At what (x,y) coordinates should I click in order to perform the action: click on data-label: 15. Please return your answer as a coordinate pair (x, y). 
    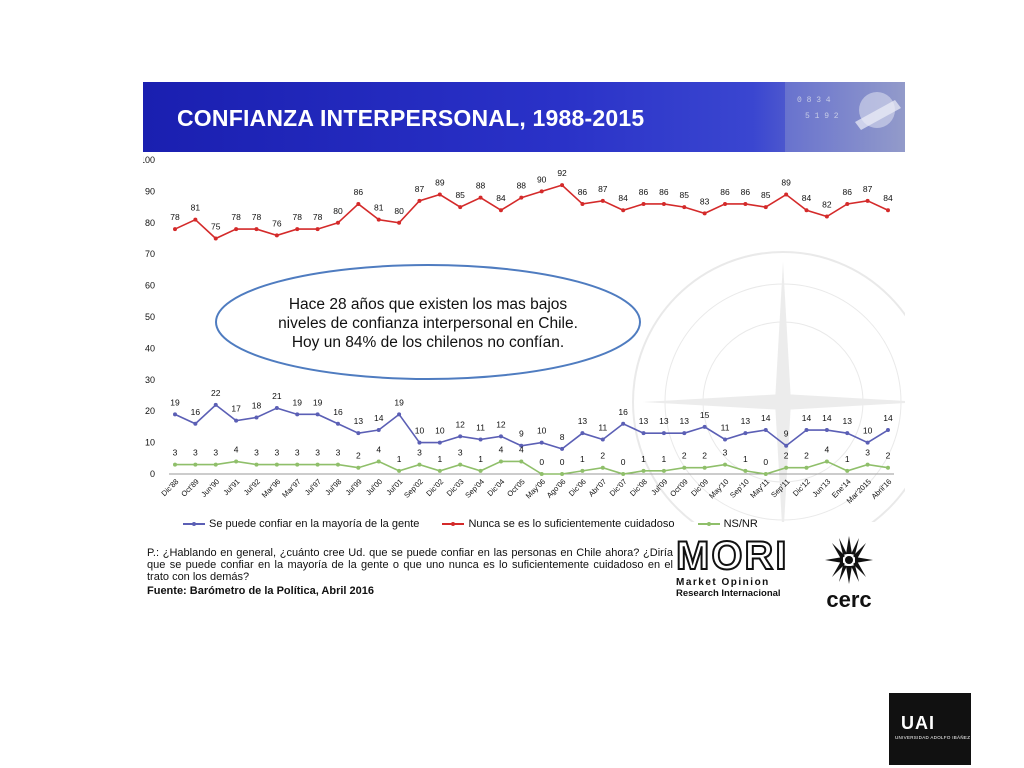
    Looking at the image, I should click on (705, 415).